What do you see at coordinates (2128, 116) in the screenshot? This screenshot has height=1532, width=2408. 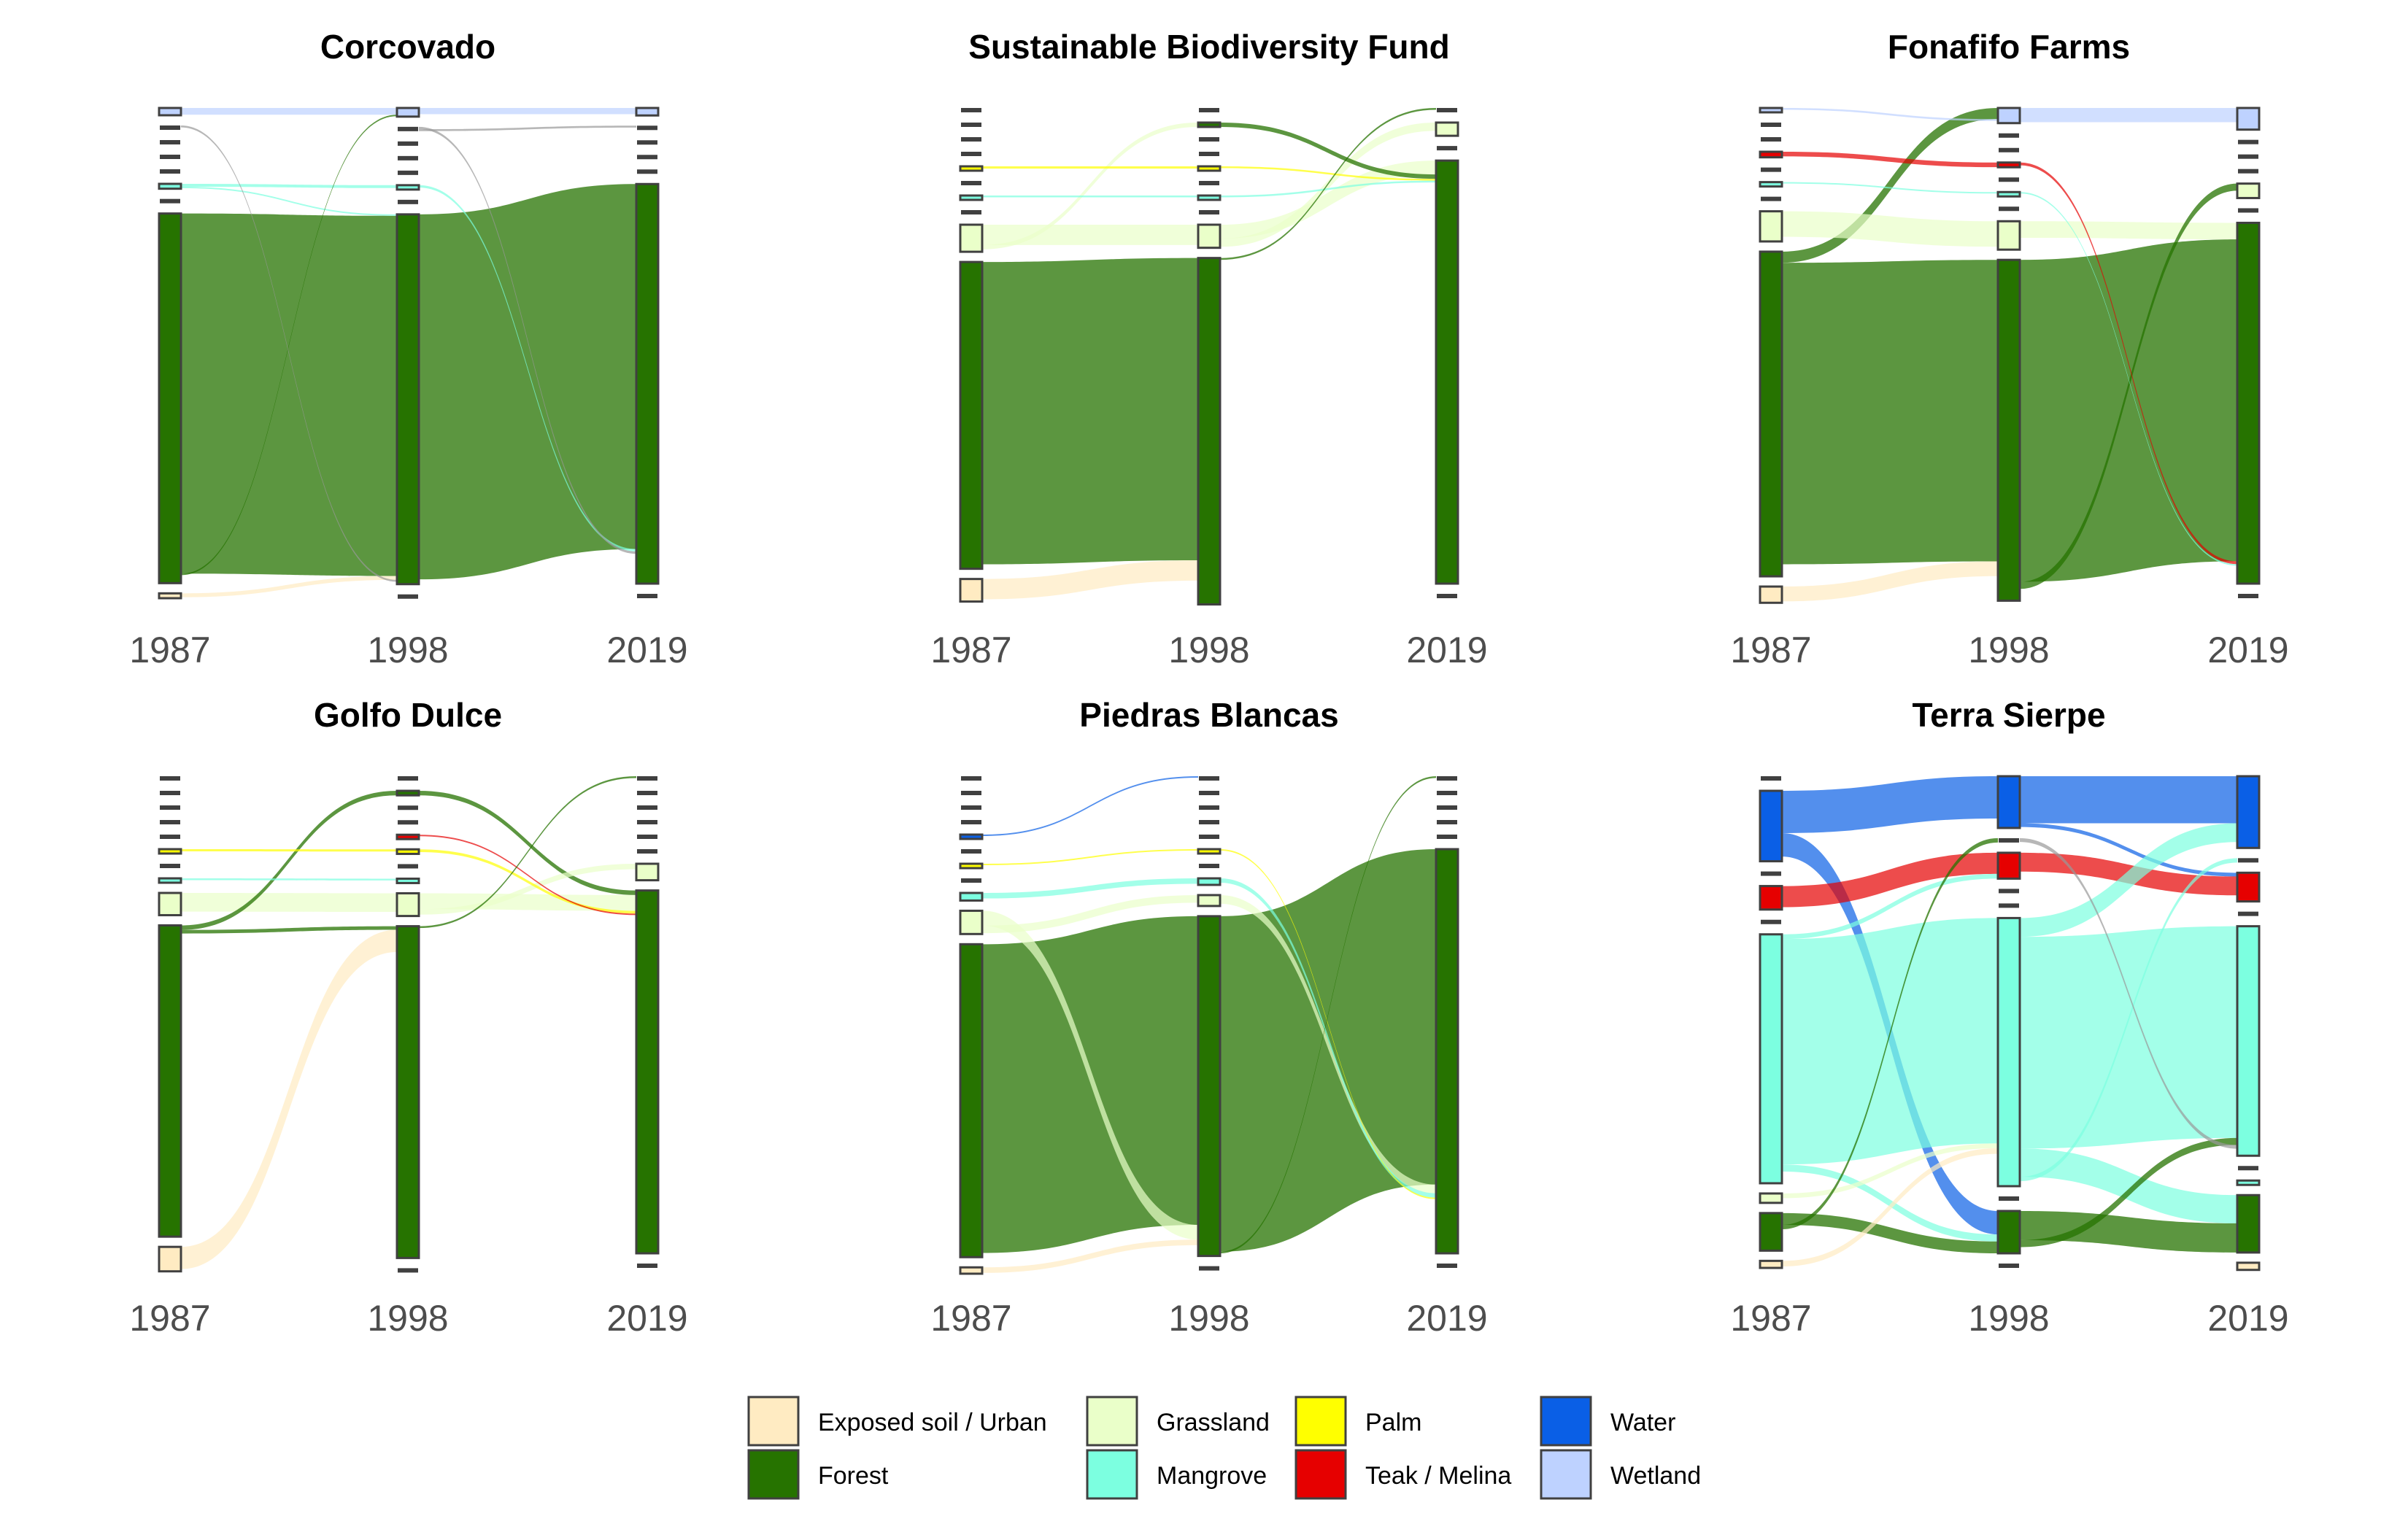 I see `flow-wetland-to-wetland` at bounding box center [2128, 116].